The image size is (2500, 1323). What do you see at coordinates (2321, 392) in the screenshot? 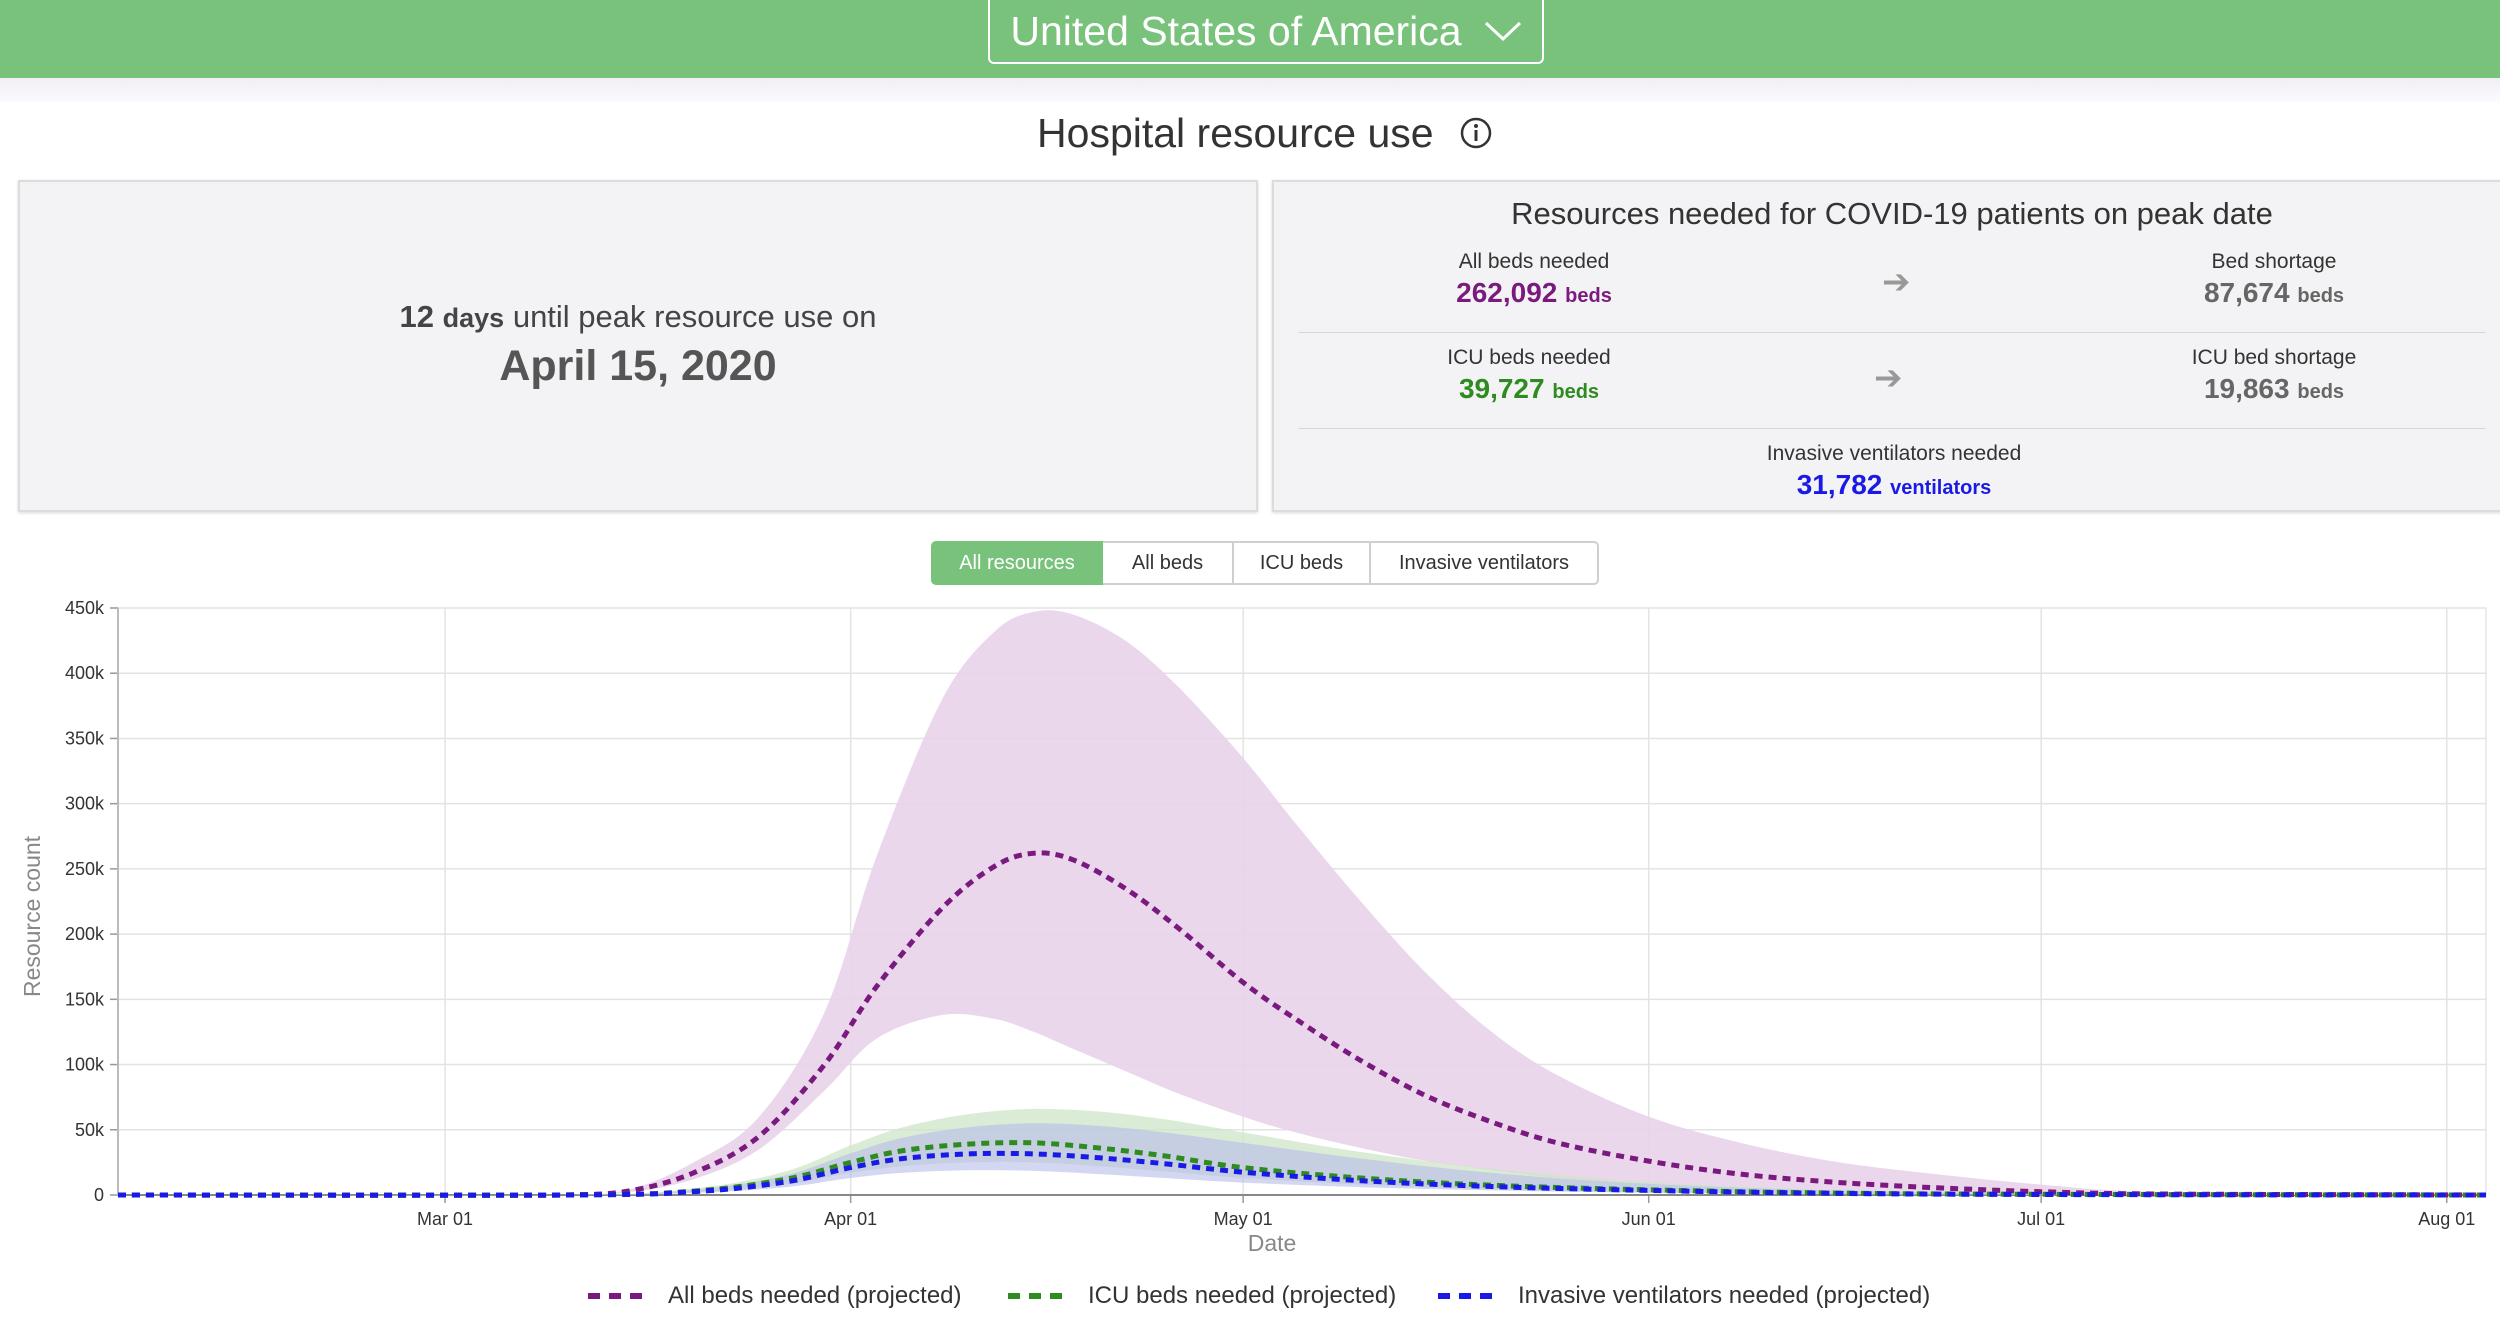
I see `icu-shortage-unit: beds` at bounding box center [2321, 392].